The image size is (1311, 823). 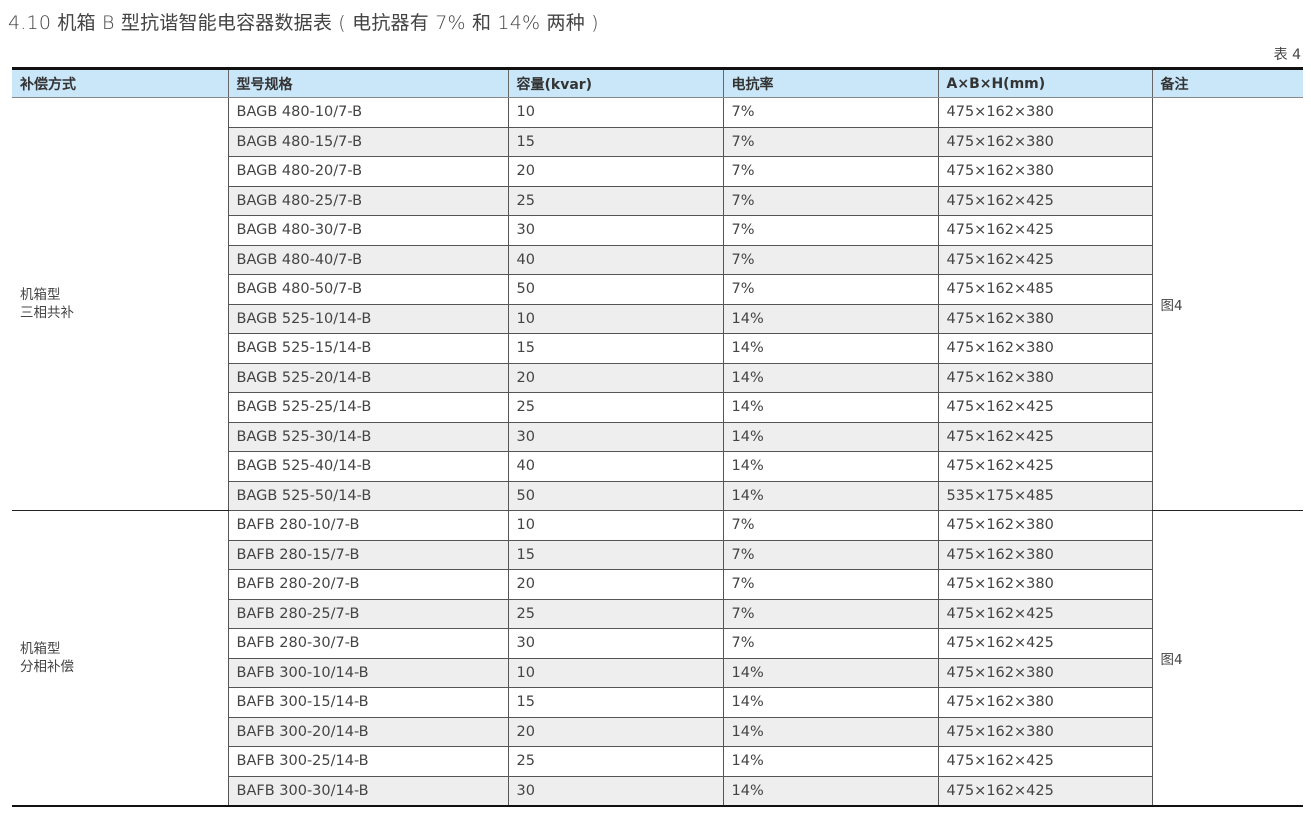 What do you see at coordinates (368, 791) in the screenshot?
I see `model-cell: BAFB 300-30/14-B` at bounding box center [368, 791].